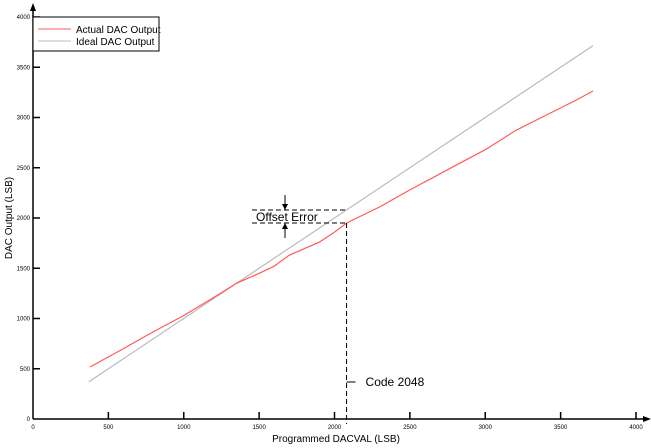 Image resolution: width=651 pixels, height=448 pixels. What do you see at coordinates (24, 68) in the screenshot?
I see `y-tick-label: 3500` at bounding box center [24, 68].